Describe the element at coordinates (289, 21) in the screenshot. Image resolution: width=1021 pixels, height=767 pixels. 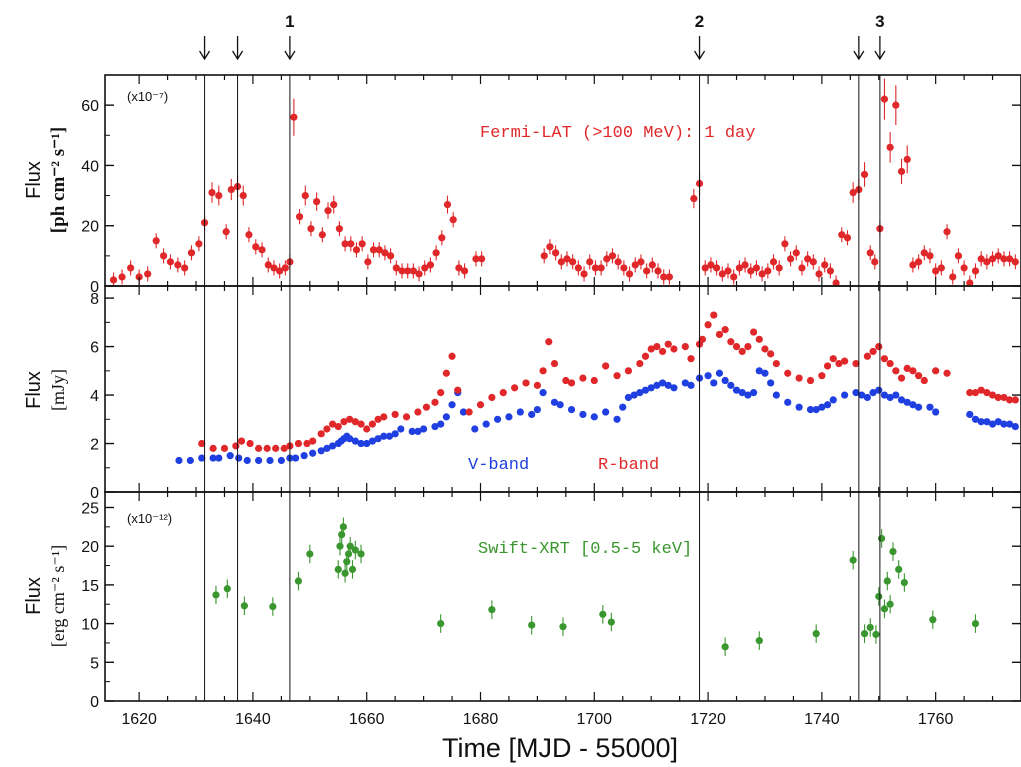
I see `flare-arrow-number: 1` at that location.